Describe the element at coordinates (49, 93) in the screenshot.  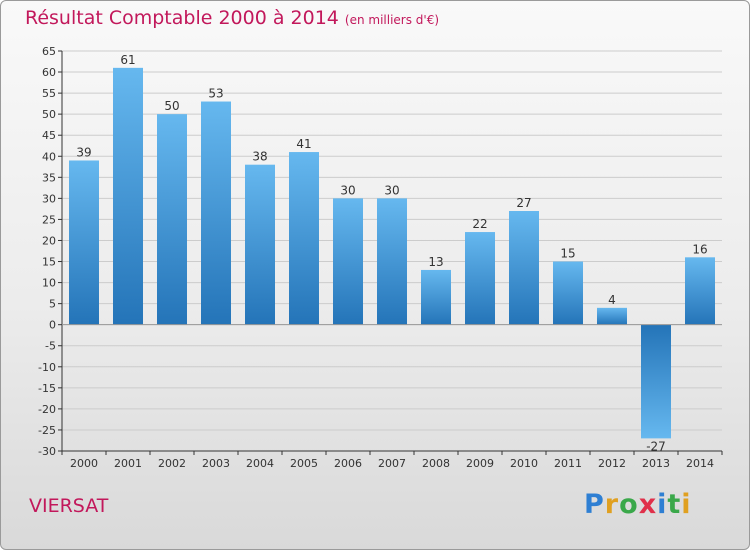
I see `y-tick-label: 55` at that location.